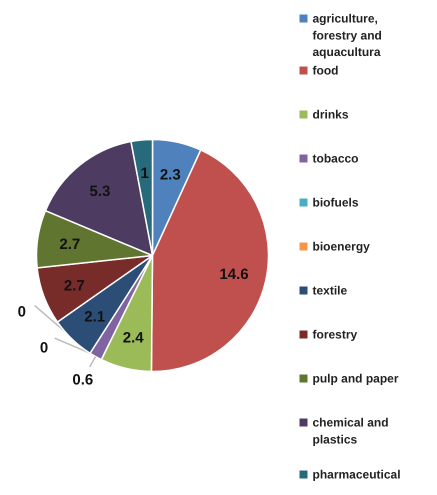  What do you see at coordinates (100, 191) in the screenshot?
I see `data-label: 5.3` at bounding box center [100, 191].